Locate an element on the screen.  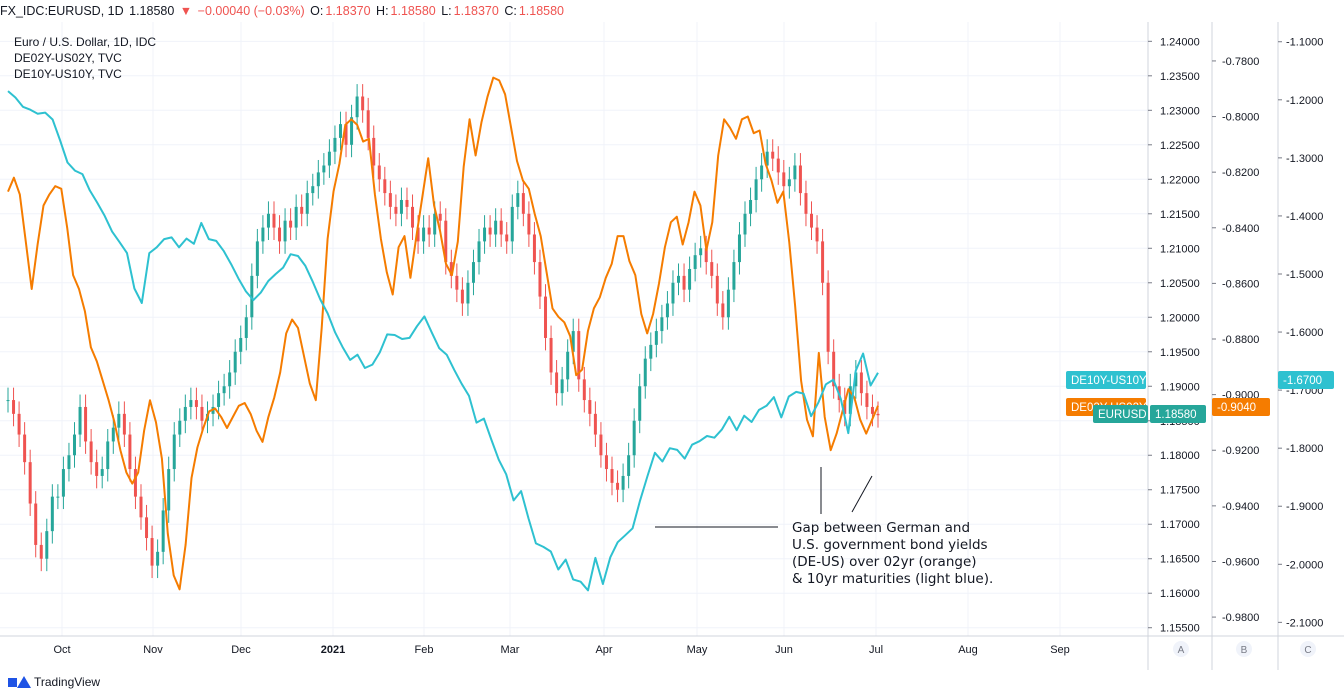
x-tick-label: May is located at coordinates (697, 650).